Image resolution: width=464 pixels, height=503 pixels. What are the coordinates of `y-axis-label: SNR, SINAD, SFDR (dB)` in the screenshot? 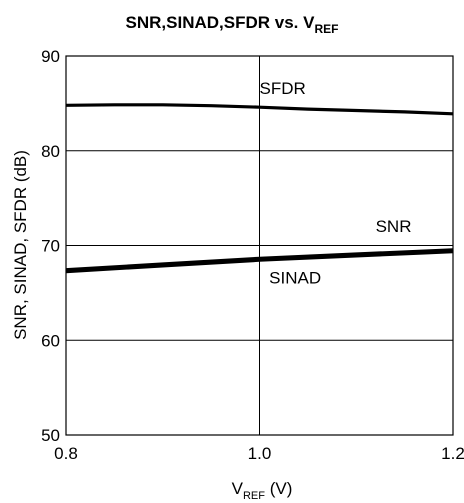 It's located at (20, 245).